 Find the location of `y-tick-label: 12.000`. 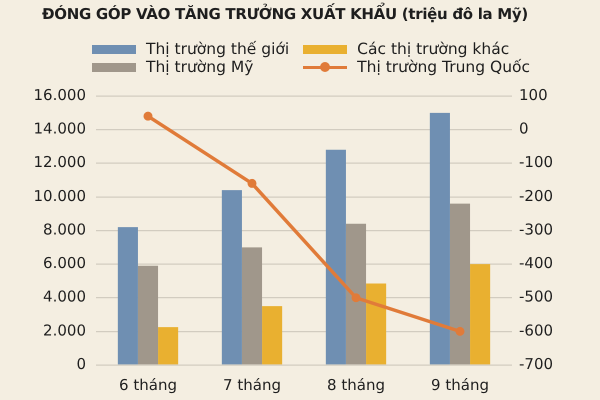

y-tick-label: 12.000 is located at coordinates (60, 162).